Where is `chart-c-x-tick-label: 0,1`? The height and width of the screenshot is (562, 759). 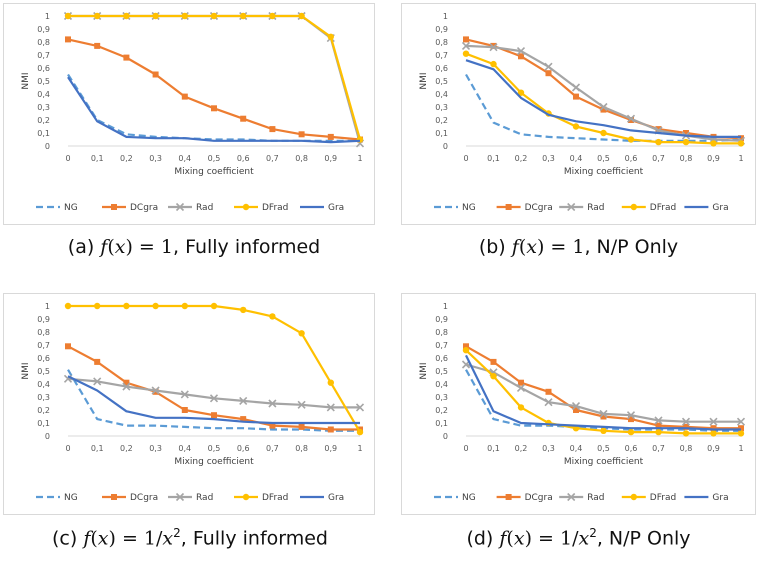
chart-c-x-tick-label: 0,1 is located at coordinates (97, 448).